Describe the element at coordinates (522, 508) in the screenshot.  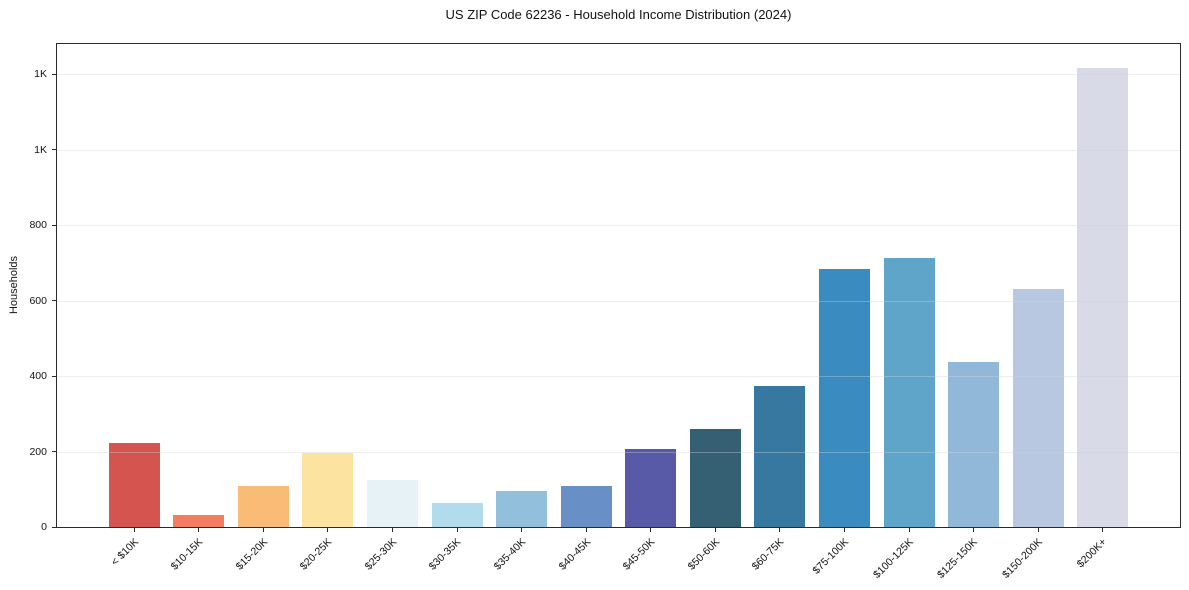
I see `bar-35-40k` at that location.